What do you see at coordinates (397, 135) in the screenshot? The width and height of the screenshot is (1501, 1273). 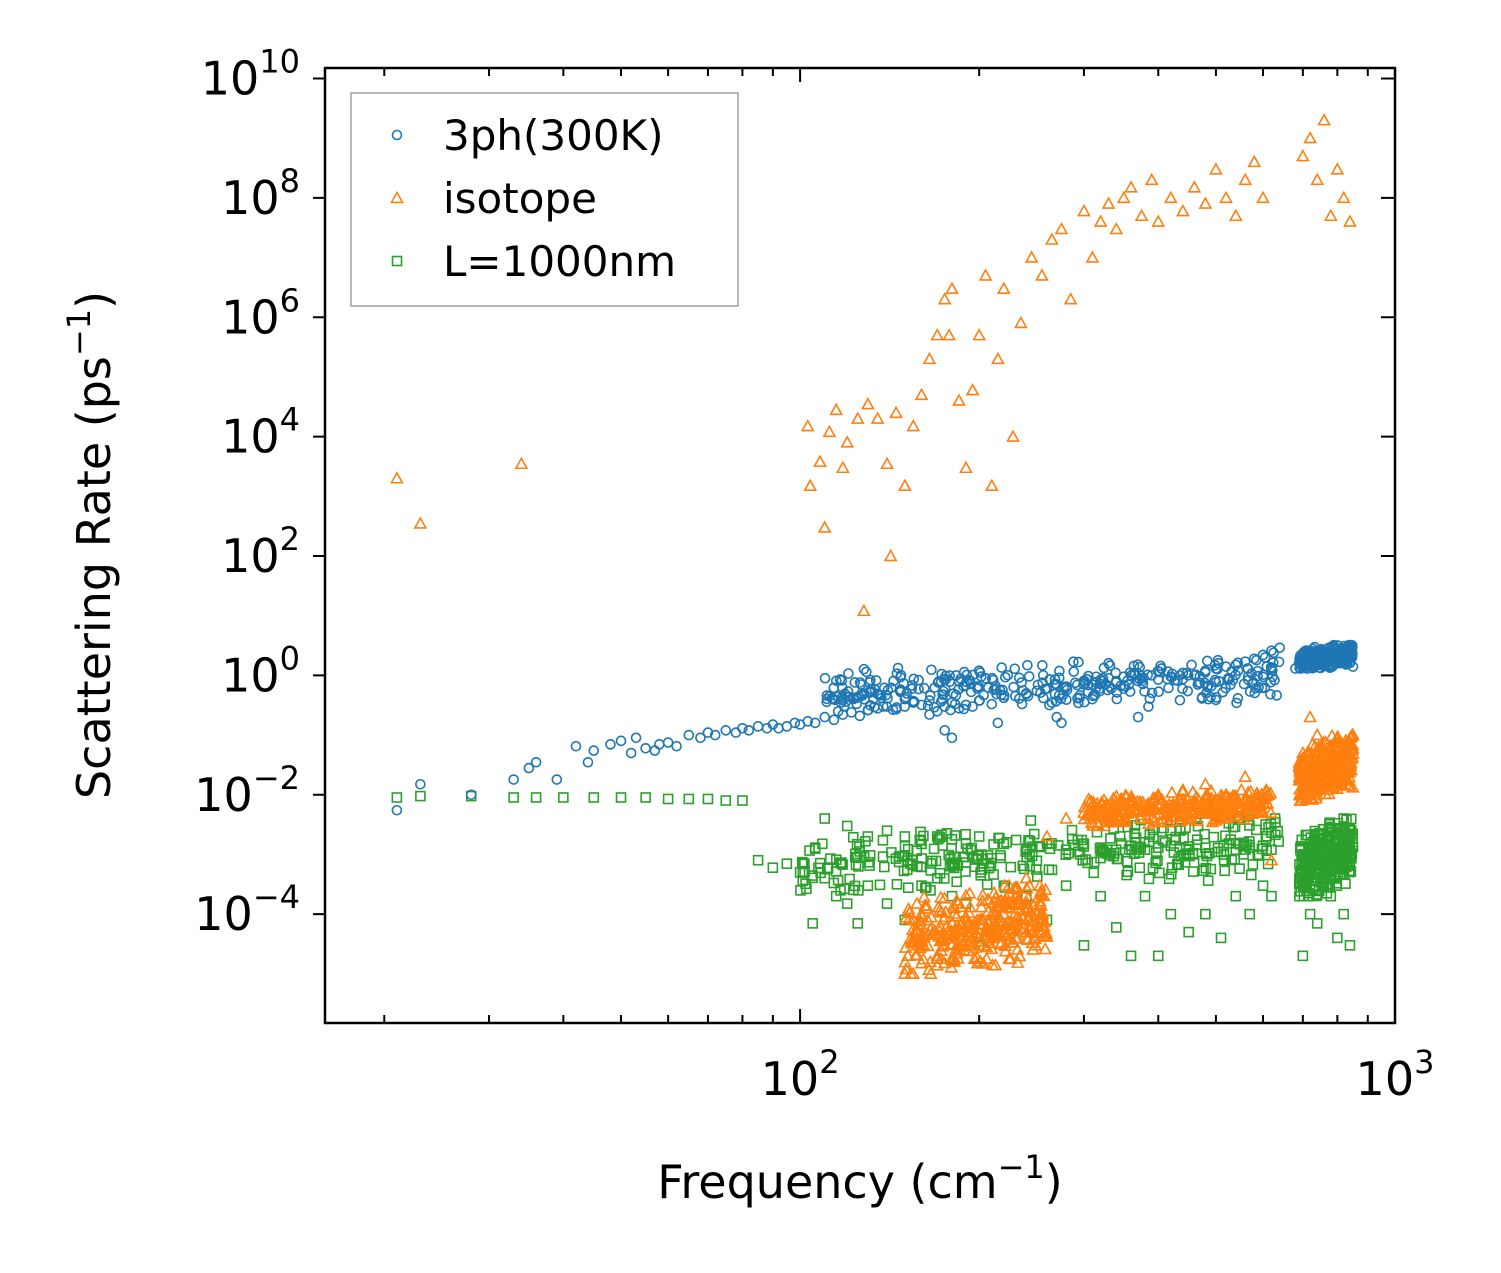 I see `legend-marker-circle` at bounding box center [397, 135].